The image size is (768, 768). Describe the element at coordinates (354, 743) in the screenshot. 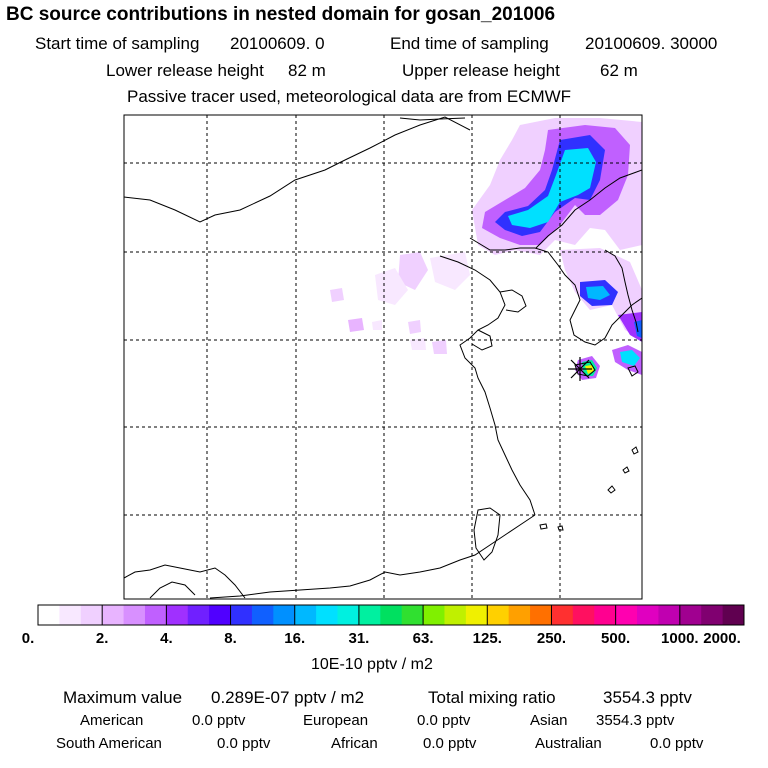

I see `region-name: African` at that location.